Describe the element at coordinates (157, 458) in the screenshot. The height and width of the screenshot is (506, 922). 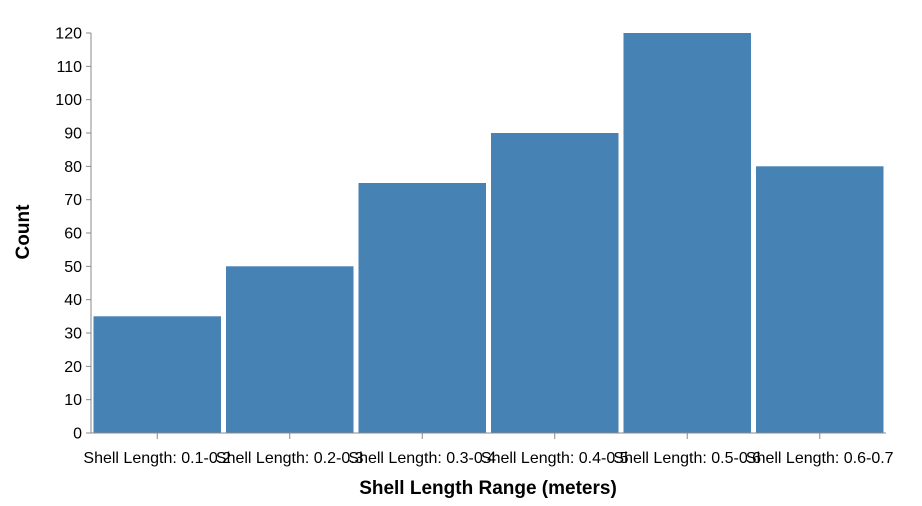
I see `x-tick-label: Shell Length: 0.1-0.2` at that location.